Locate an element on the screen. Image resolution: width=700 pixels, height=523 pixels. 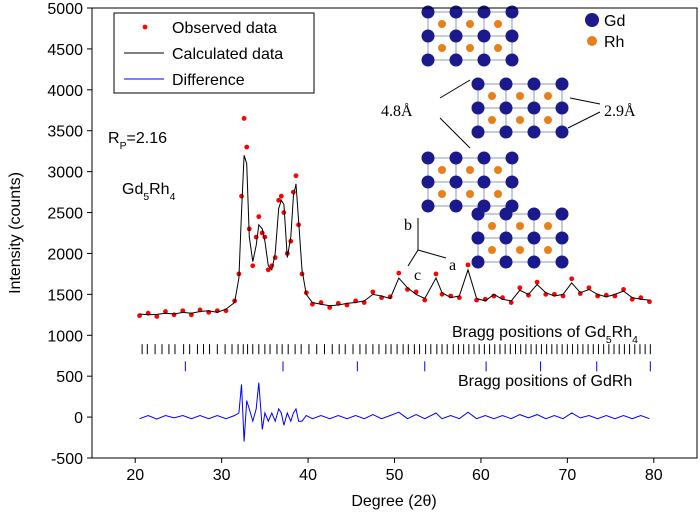
x-tick-label: 70 is located at coordinates (567, 475).